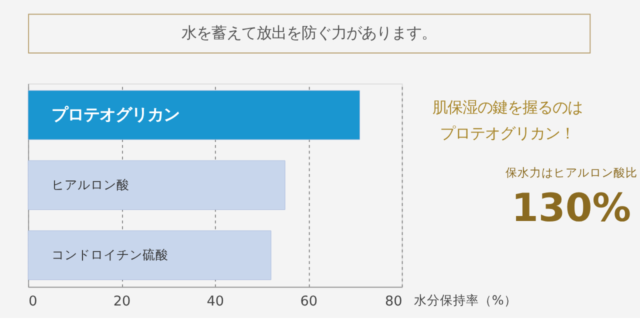 The width and height of the screenshot is (640, 320). What do you see at coordinates (393, 302) in the screenshot?
I see `x-tick-label: 80` at bounding box center [393, 302].